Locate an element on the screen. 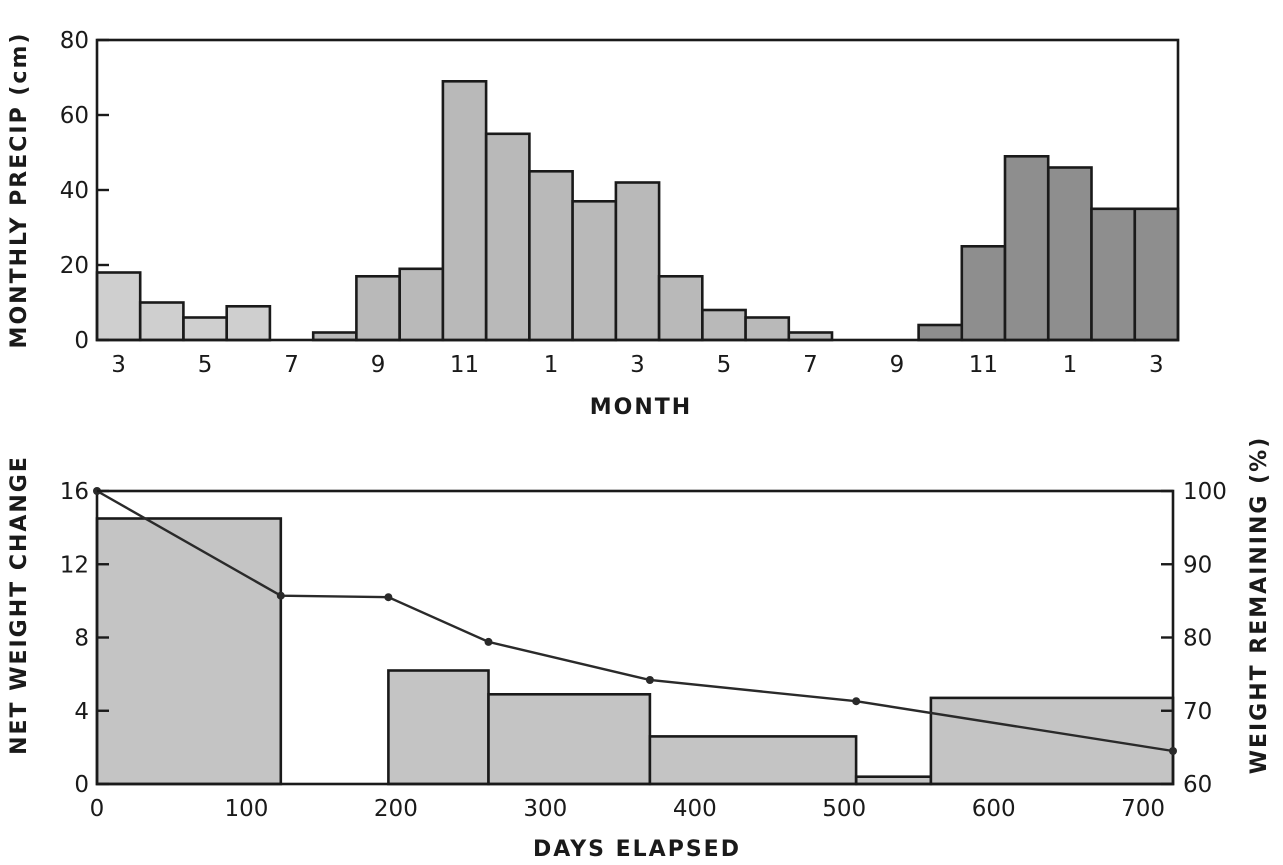 This screenshot has width=1283, height=865. x-tick-label: 600 is located at coordinates (994, 809).